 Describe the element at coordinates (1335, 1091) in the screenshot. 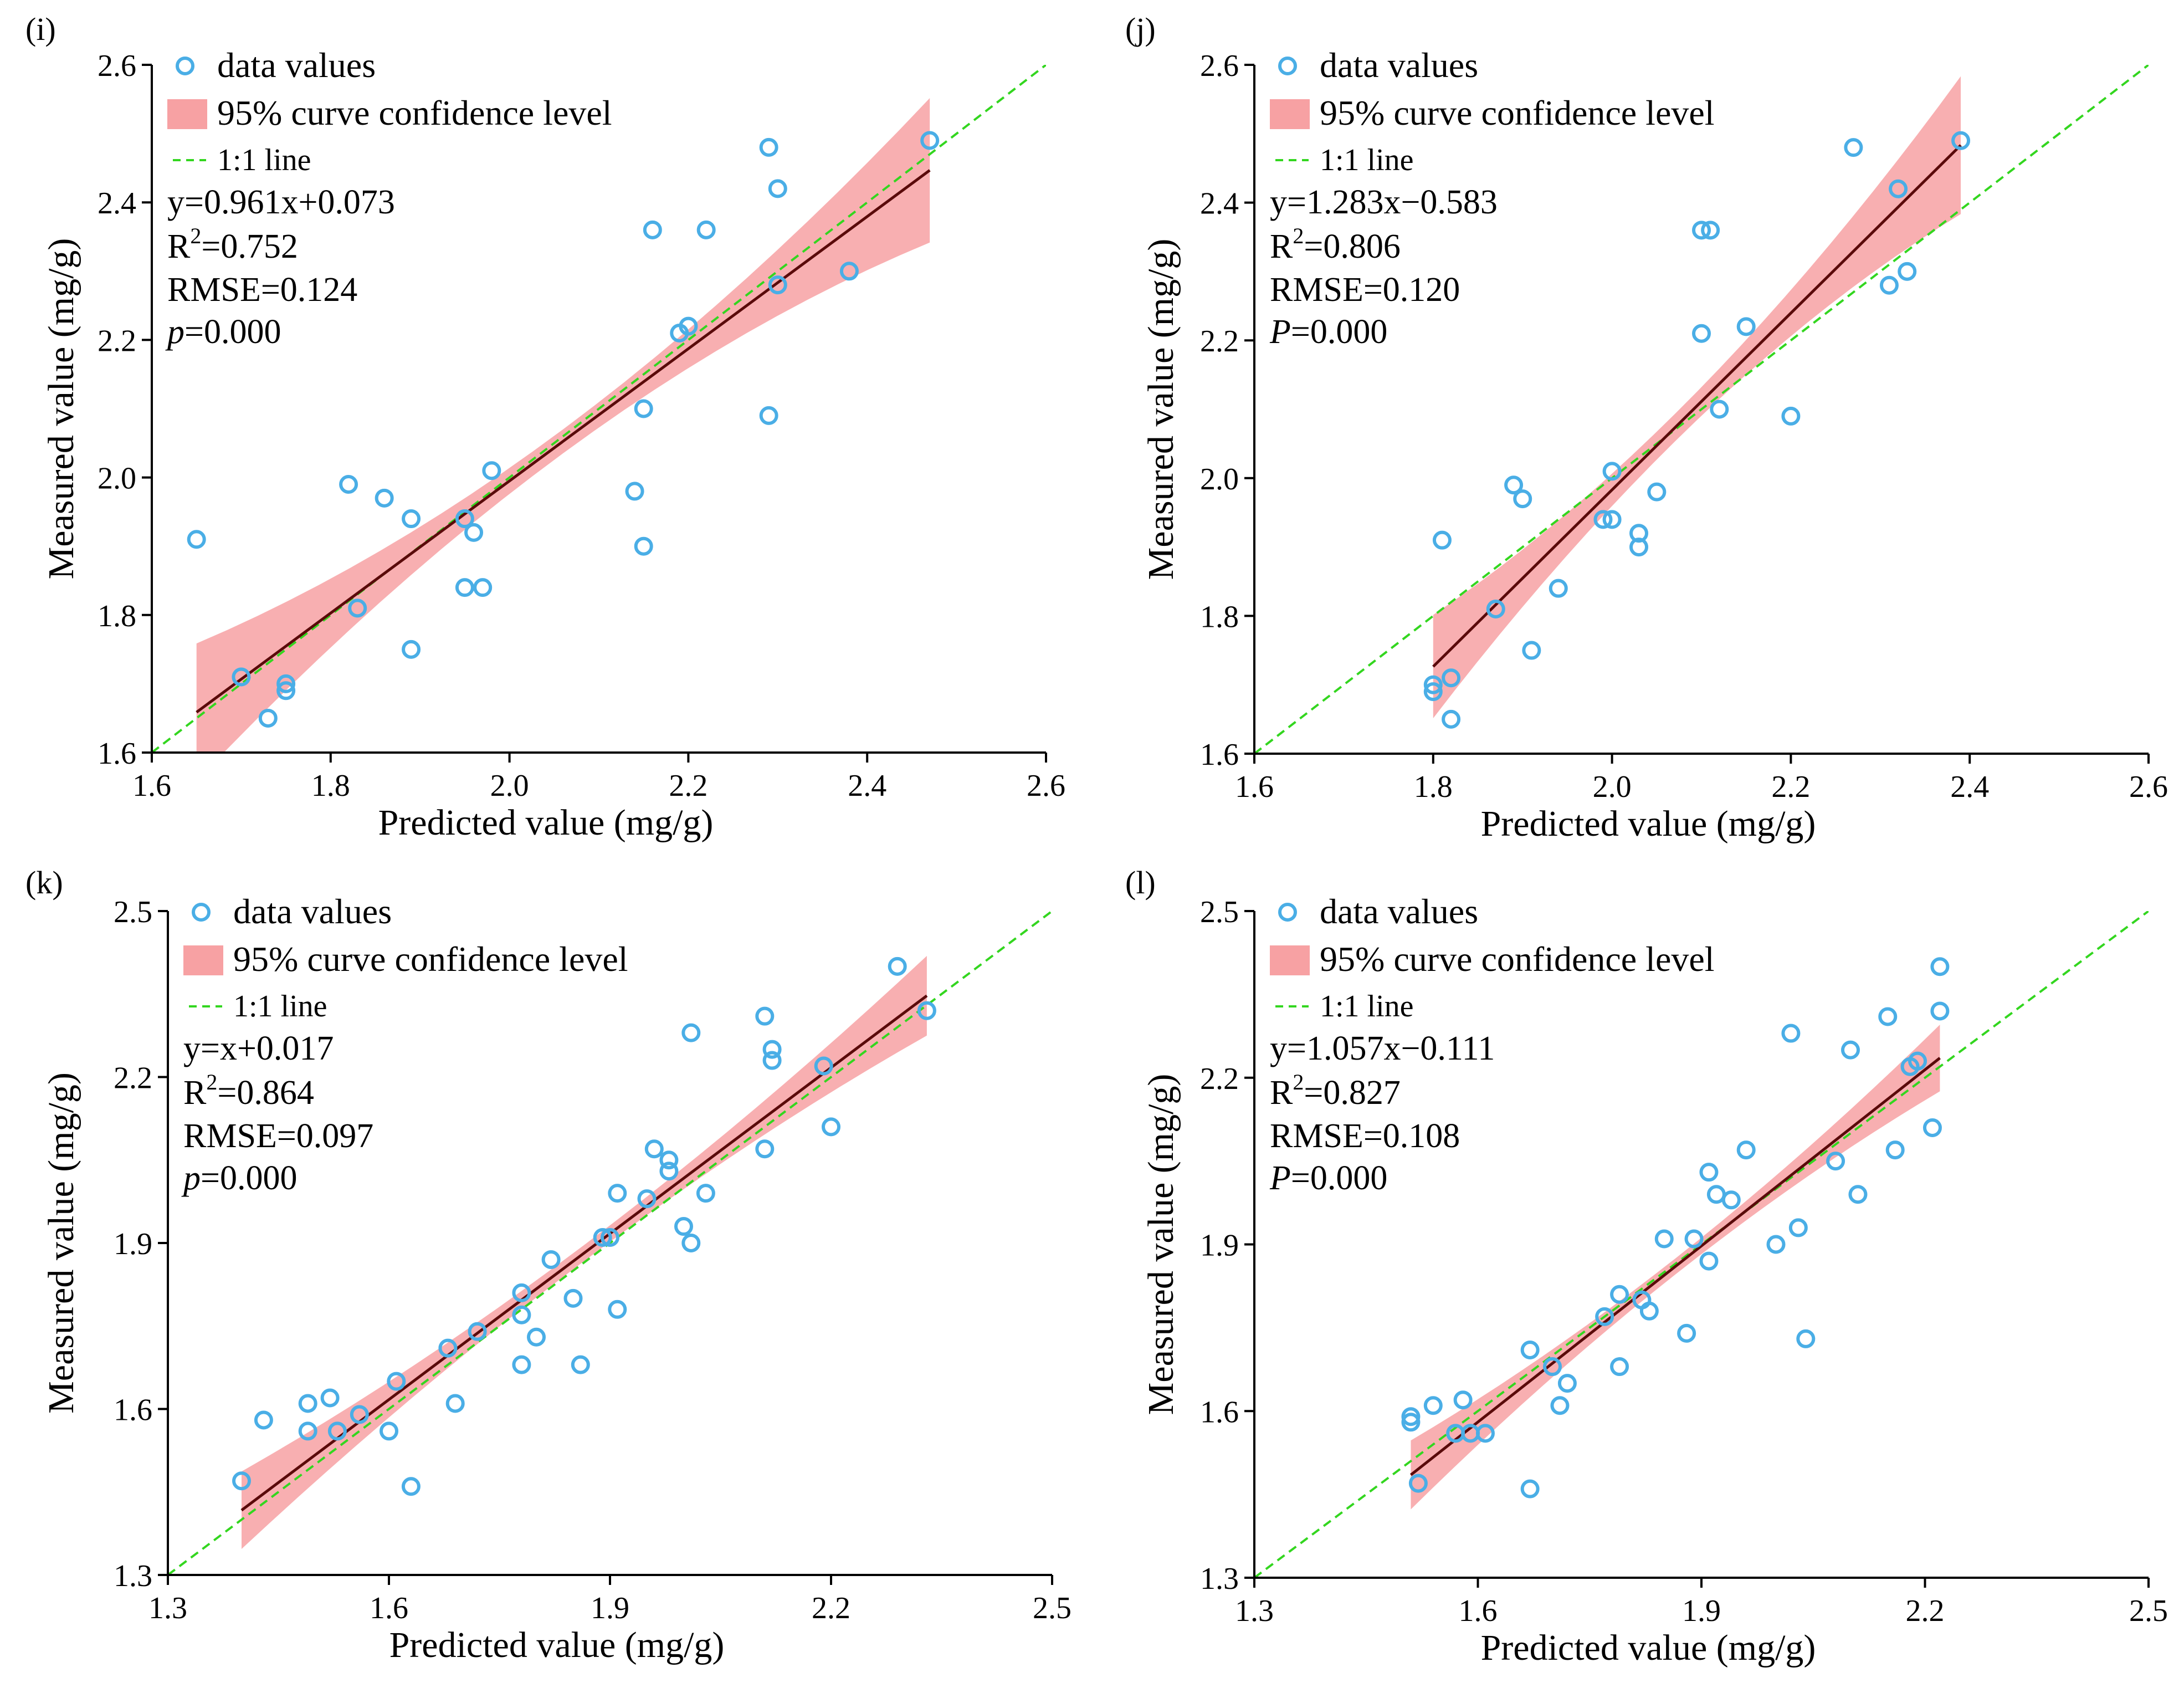

I see `stat-r2: R2=0.827` at that location.